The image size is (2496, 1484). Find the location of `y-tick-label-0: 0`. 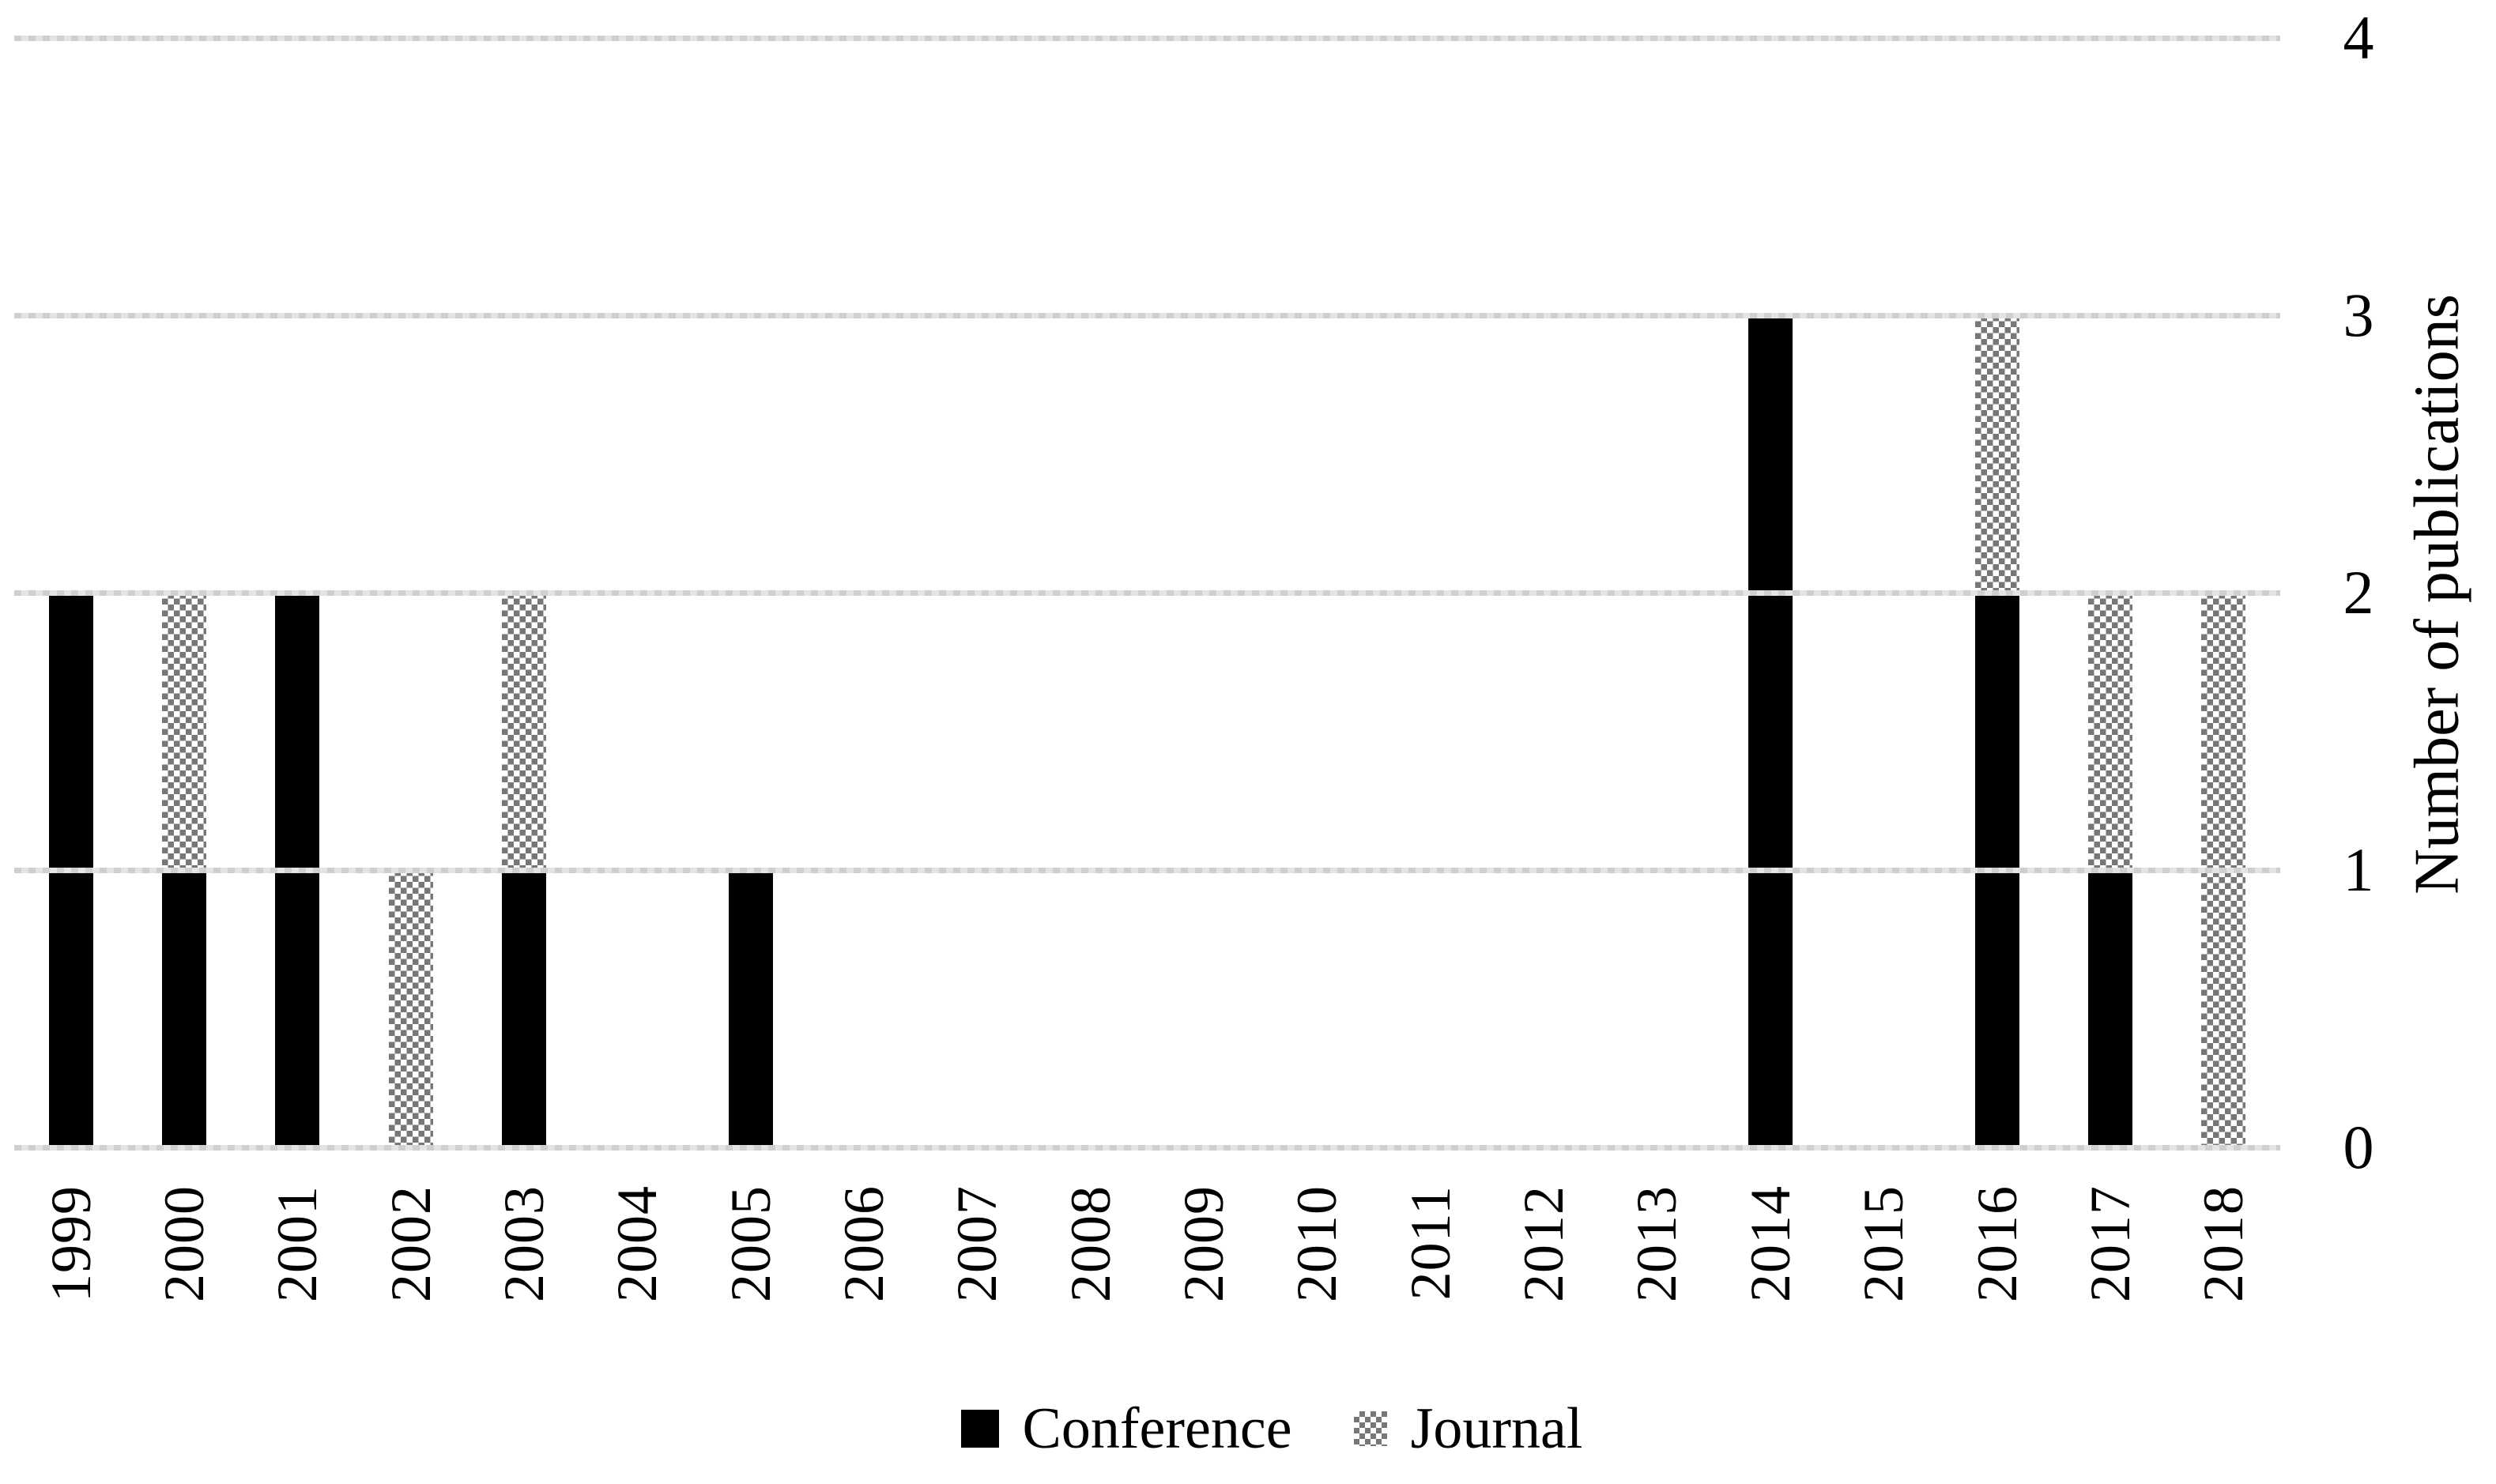

y-tick-label-0: 0 is located at coordinates (2358, 1147).